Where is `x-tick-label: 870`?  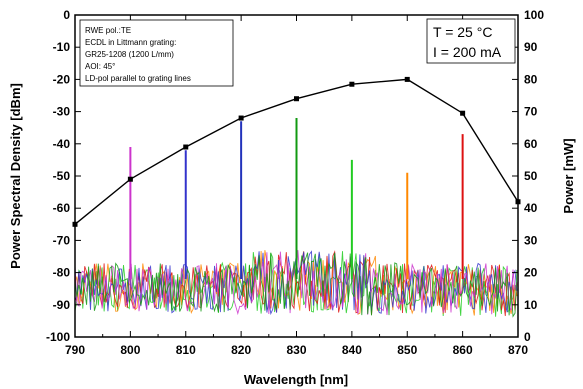
x-tick-label: 870 is located at coordinates (518, 350).